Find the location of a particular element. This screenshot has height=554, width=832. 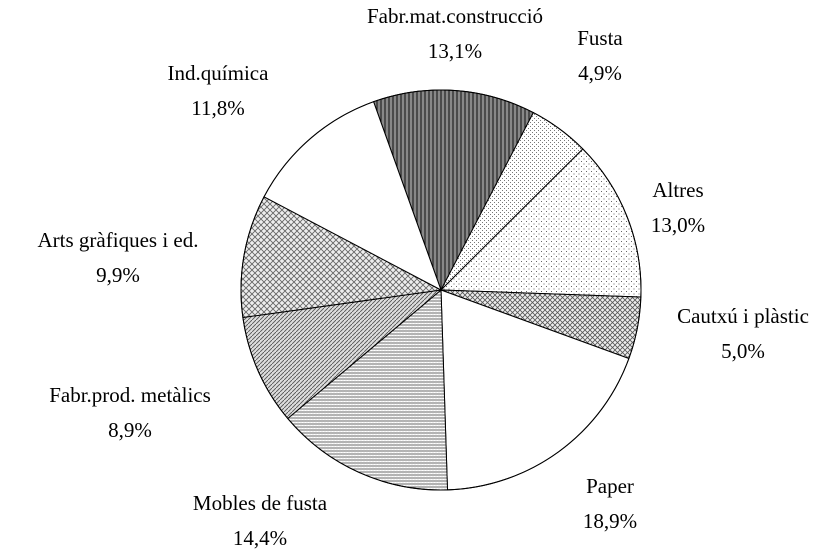

slice-value-label: 18,9% is located at coordinates (610, 521).